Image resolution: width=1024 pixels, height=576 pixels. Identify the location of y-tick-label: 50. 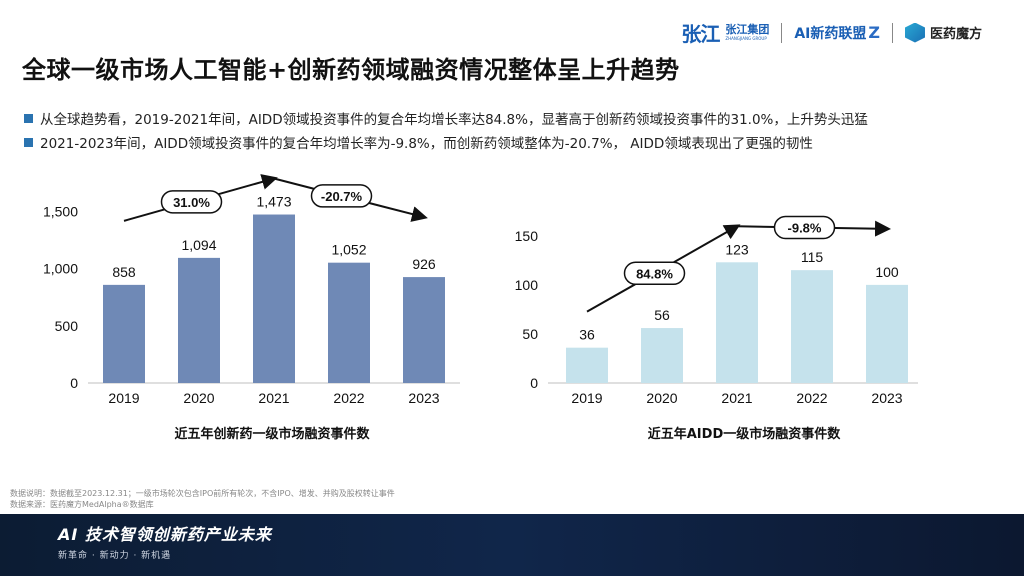
(530, 334).